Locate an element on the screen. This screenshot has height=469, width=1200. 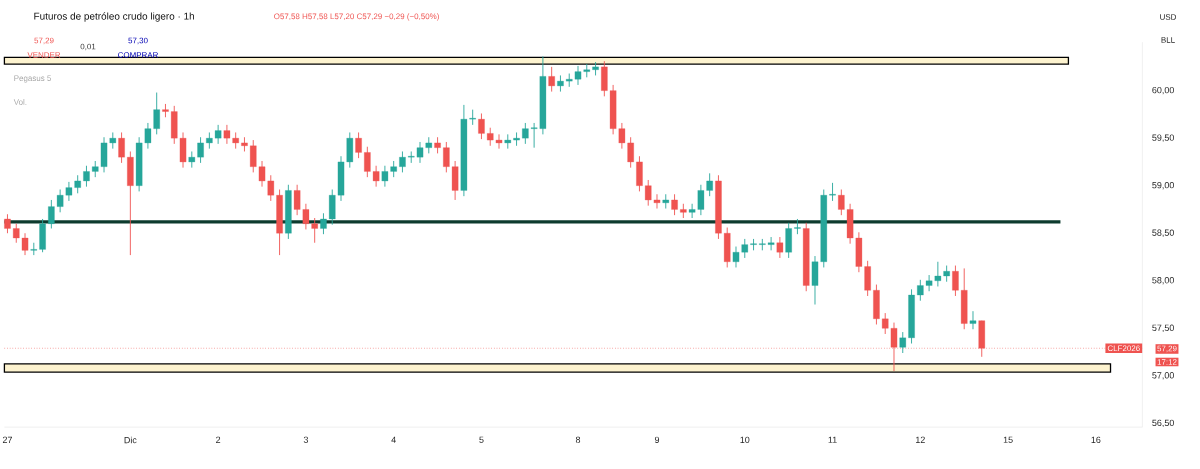
y-tick-label: 57,00 is located at coordinates (1163, 376).